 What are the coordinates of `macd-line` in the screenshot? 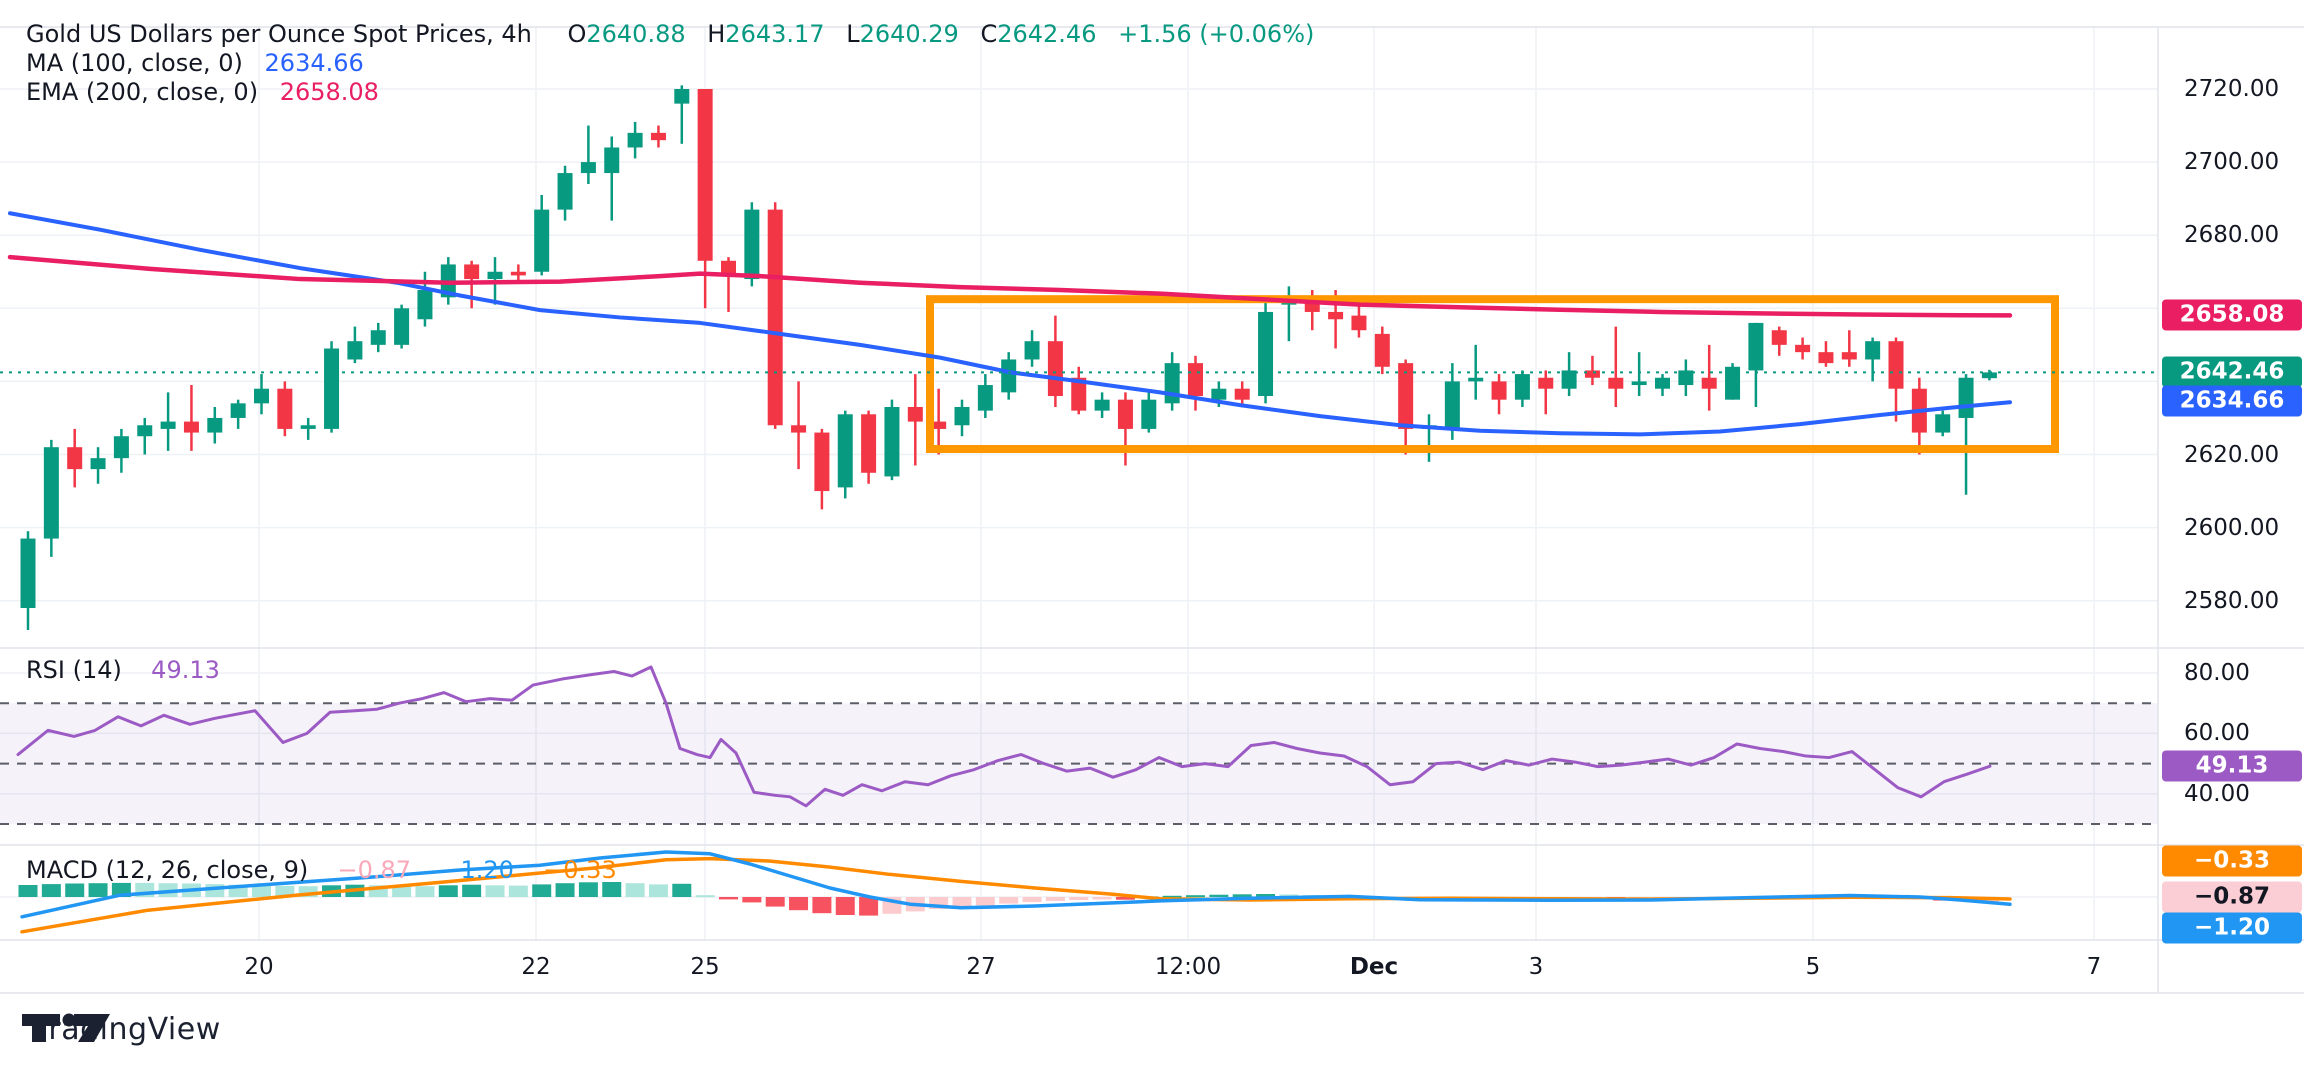 It's located at (1016, 884).